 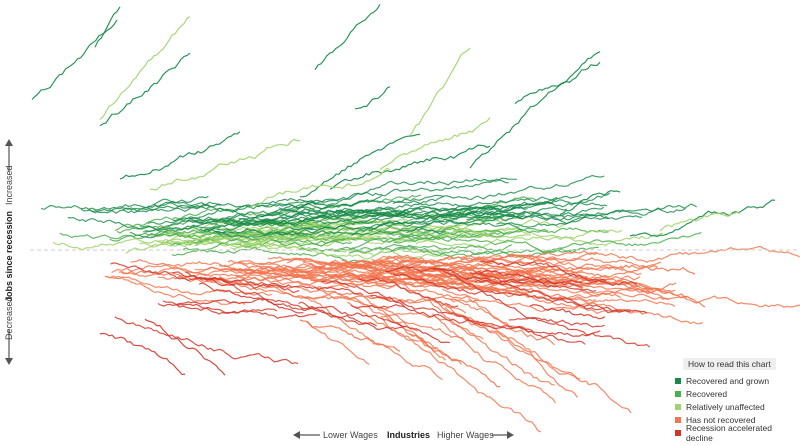 I want to click on legend-label: Recovered and grown, so click(x=728, y=380).